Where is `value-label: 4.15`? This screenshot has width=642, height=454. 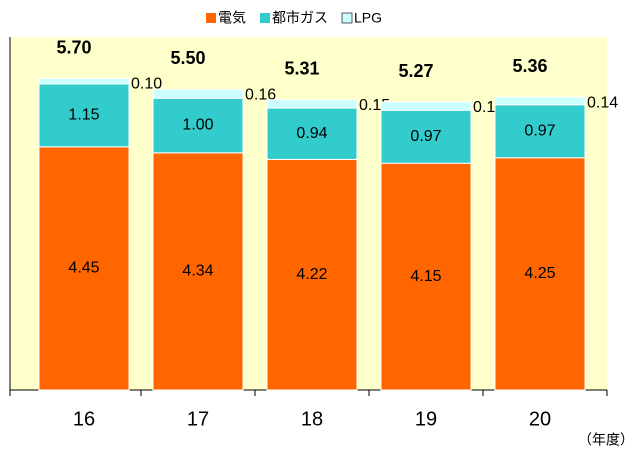 value-label: 4.15 is located at coordinates (425, 276).